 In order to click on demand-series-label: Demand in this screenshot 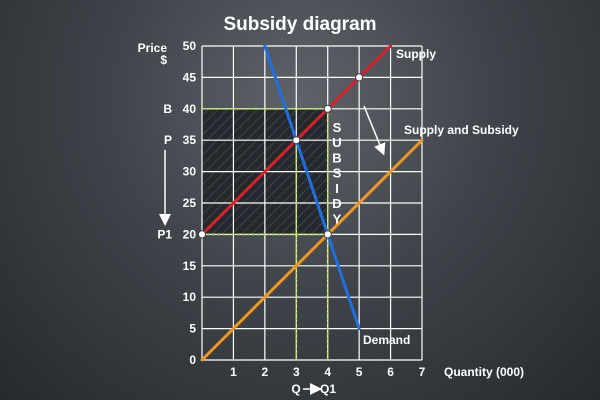, I will do `click(386, 340)`.